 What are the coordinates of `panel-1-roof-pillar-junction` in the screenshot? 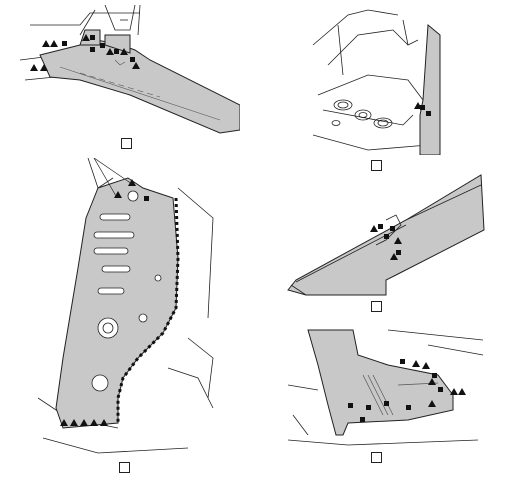 It's located at (130, 70).